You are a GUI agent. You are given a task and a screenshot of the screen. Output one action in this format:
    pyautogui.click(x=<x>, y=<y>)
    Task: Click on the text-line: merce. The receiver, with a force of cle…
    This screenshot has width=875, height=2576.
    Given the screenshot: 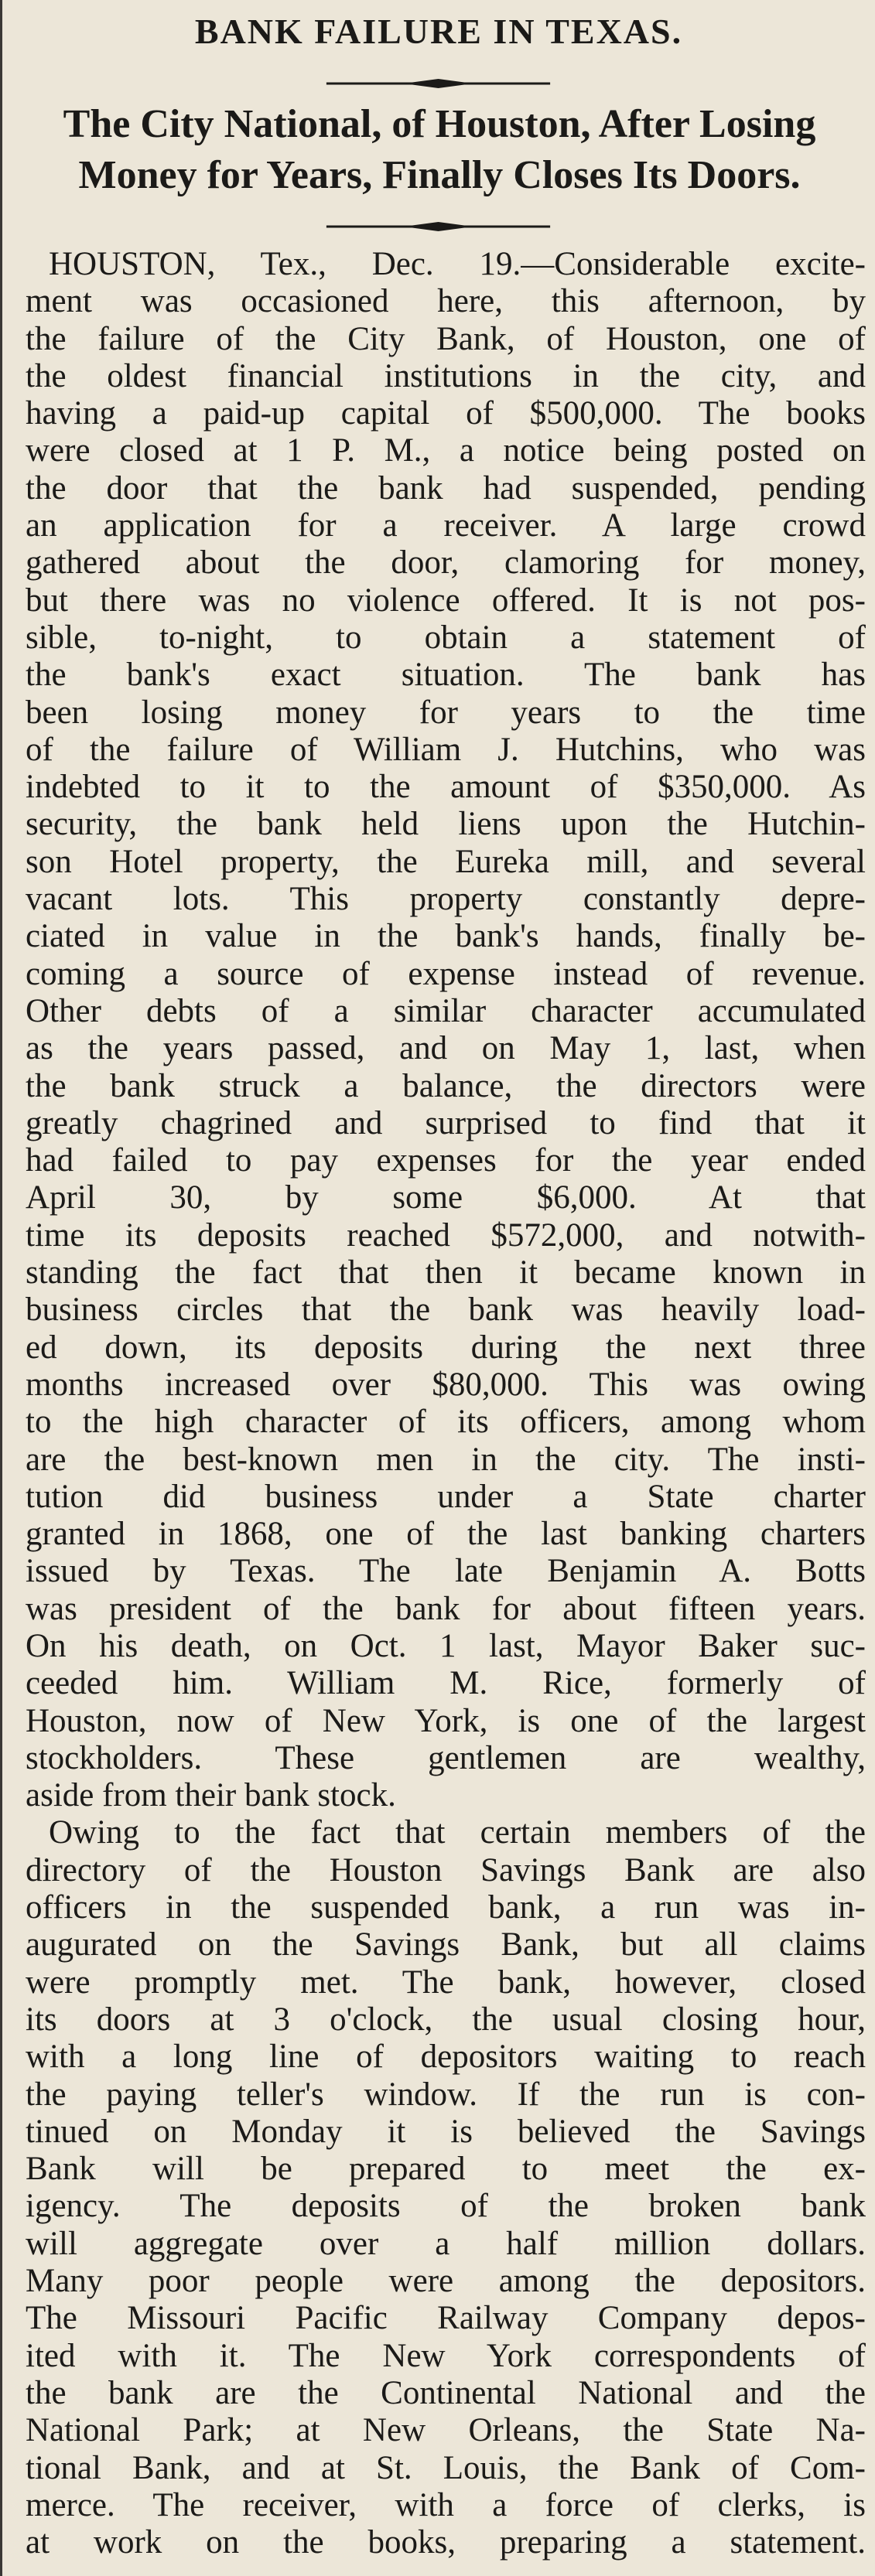 What is the action you would take?
    pyautogui.click(x=446, y=2505)
    